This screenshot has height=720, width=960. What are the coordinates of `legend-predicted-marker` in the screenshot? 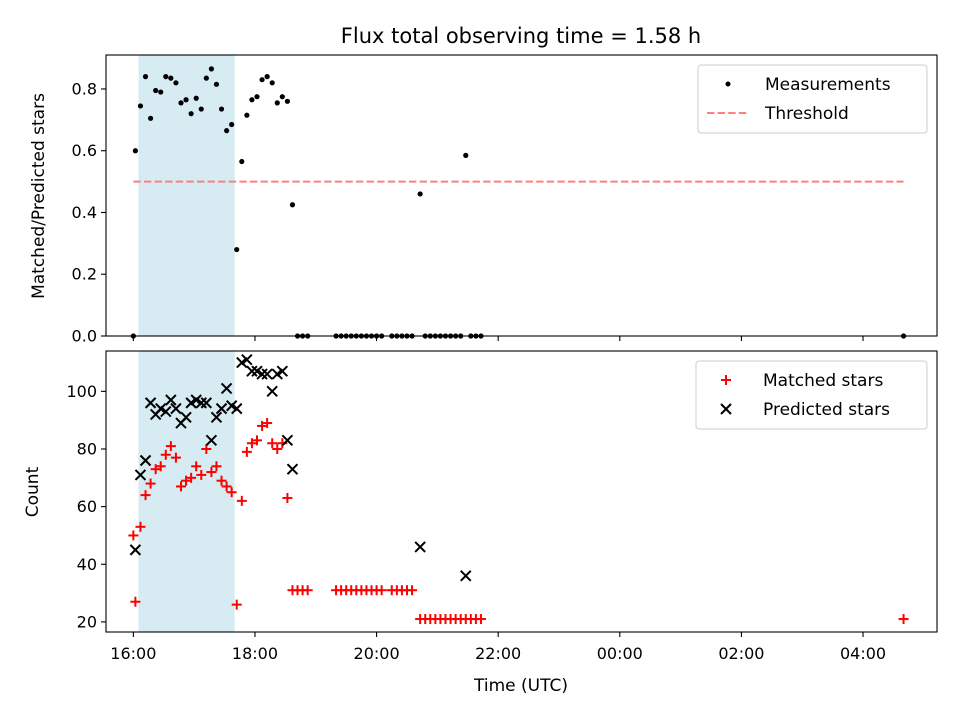 It's located at (726, 409).